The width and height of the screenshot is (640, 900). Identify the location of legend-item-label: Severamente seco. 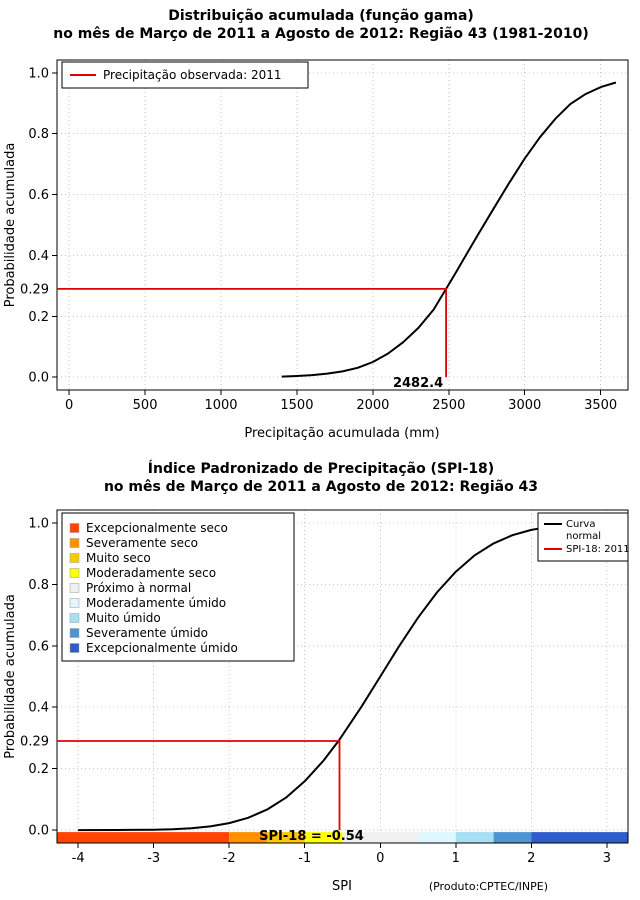
(142, 543).